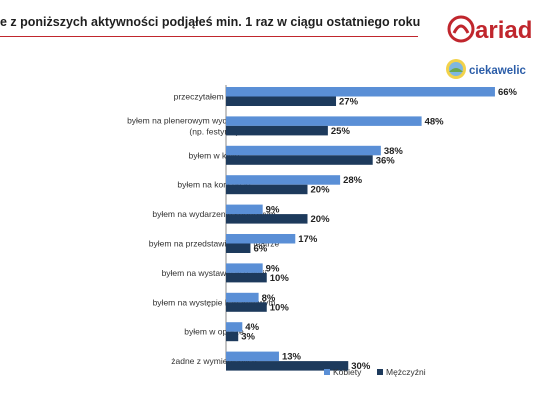 Image resolution: width=540 pixels, height=407 pixels. Describe the element at coordinates (394, 151) in the screenshot. I see `value-label: 38%` at that location.